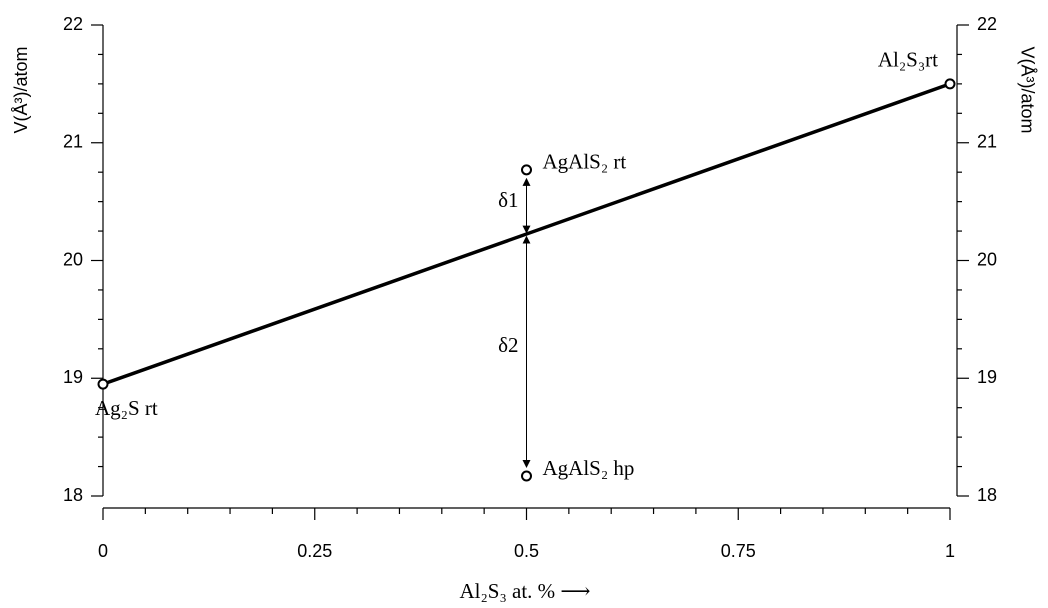  What do you see at coordinates (526, 551) in the screenshot?
I see `x-tick-label: 0.5` at bounding box center [526, 551].